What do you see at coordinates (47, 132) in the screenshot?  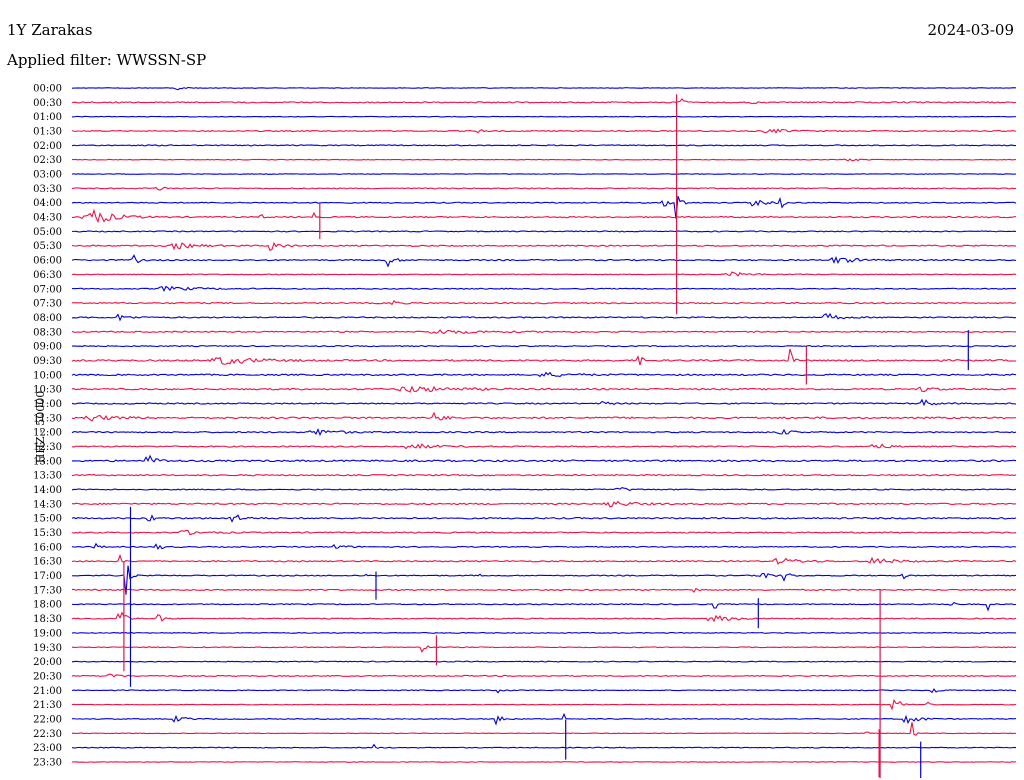 I see `row-tick-label: 01:30` at bounding box center [47, 132].